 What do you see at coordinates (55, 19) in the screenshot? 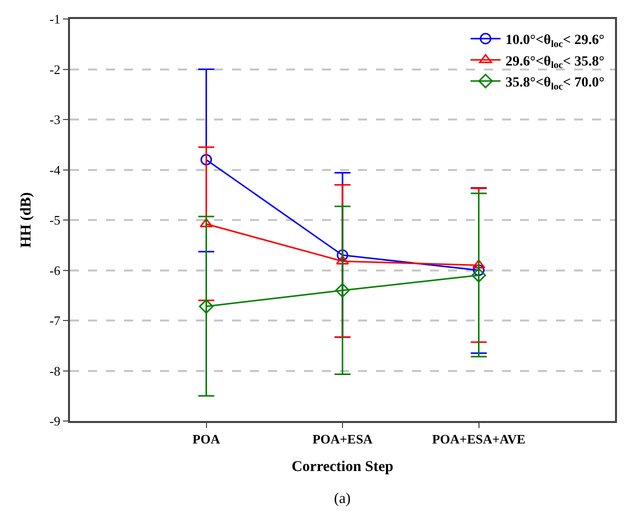
I see `y-tick-label: -1` at bounding box center [55, 19].